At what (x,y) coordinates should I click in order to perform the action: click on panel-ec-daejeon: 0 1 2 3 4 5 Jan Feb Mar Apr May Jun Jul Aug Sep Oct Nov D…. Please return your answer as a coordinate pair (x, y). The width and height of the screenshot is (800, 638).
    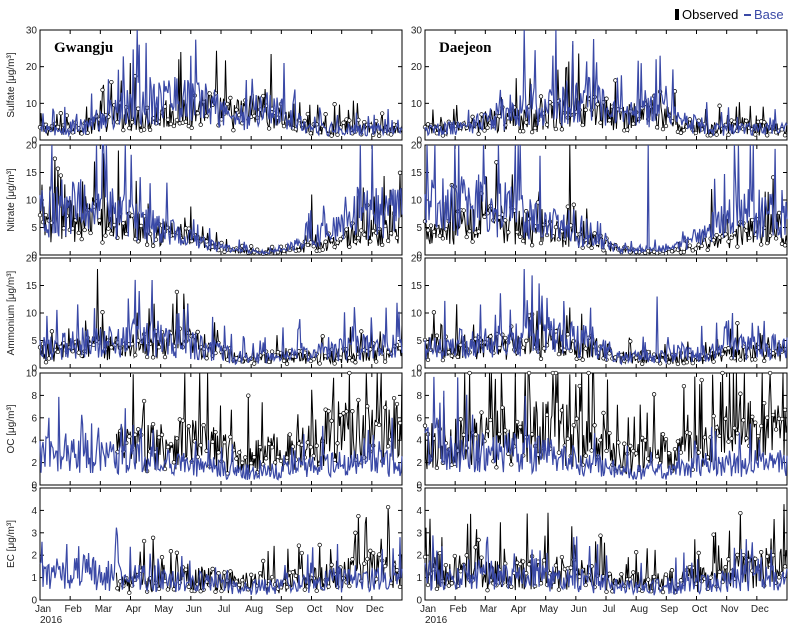
    Looking at the image, I should click on (602, 555).